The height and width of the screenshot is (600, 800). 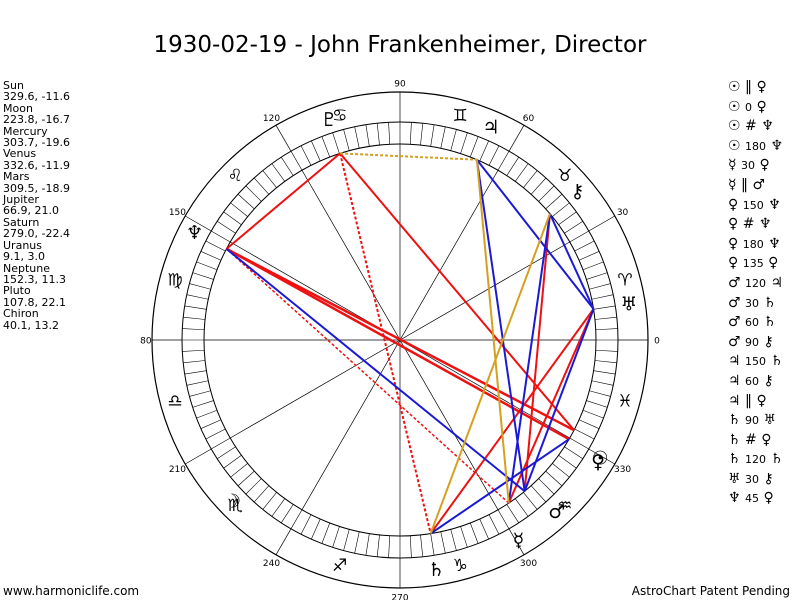 I want to click on aspect-angle: 90, so click(x=752, y=342).